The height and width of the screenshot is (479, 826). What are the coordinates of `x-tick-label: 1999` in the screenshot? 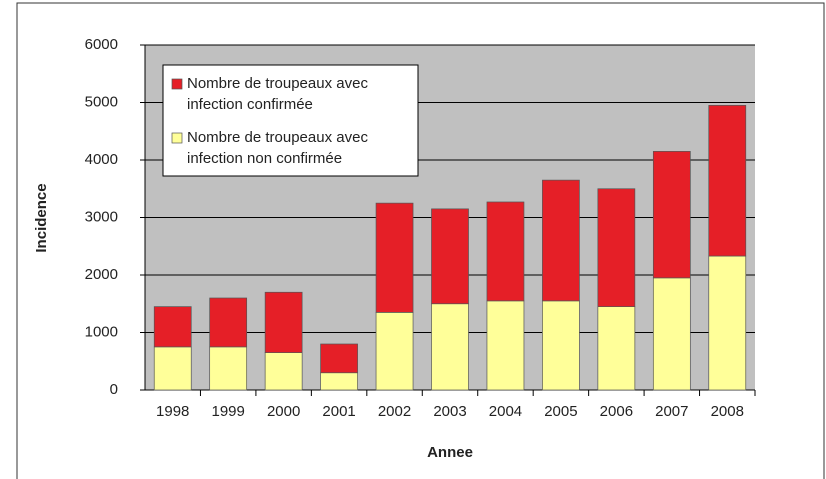 It's located at (227, 411).